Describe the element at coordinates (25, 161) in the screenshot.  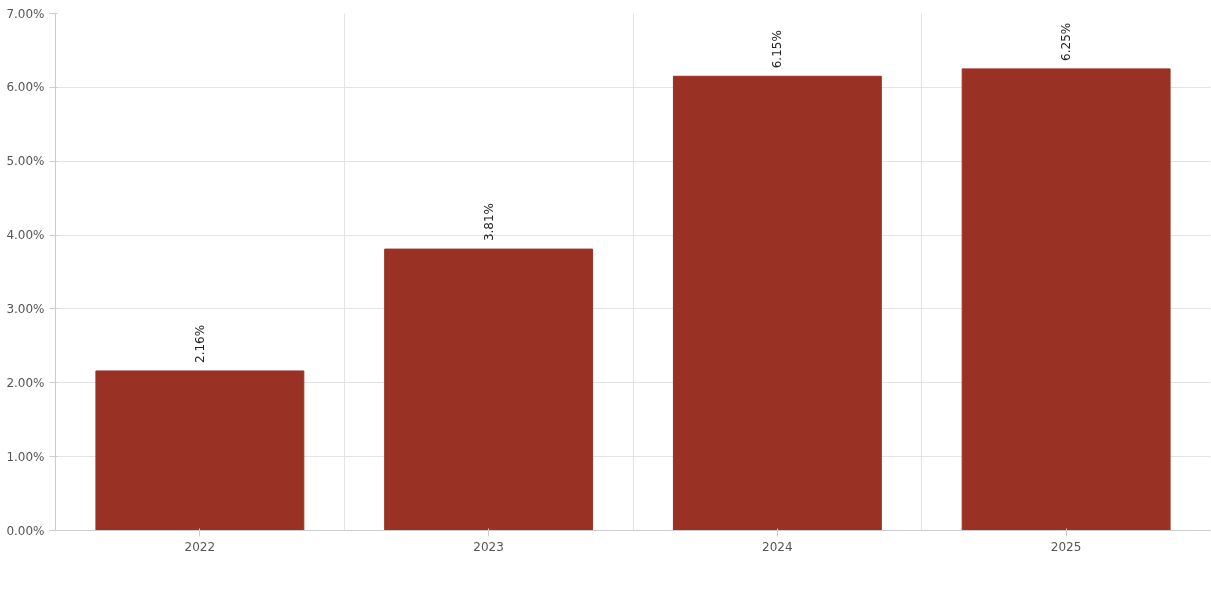
I see `y-tick-label: 5.00%` at that location.